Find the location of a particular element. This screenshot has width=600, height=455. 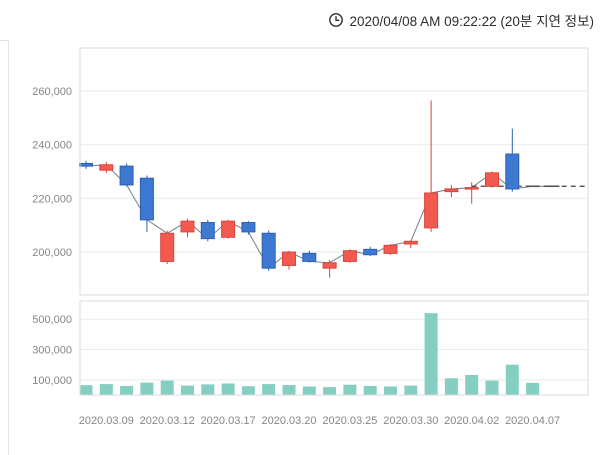

quote-timestamp-bar: 2020/04/08 AM 09:22:22 (20분 지연 정보) is located at coordinates (461, 20).